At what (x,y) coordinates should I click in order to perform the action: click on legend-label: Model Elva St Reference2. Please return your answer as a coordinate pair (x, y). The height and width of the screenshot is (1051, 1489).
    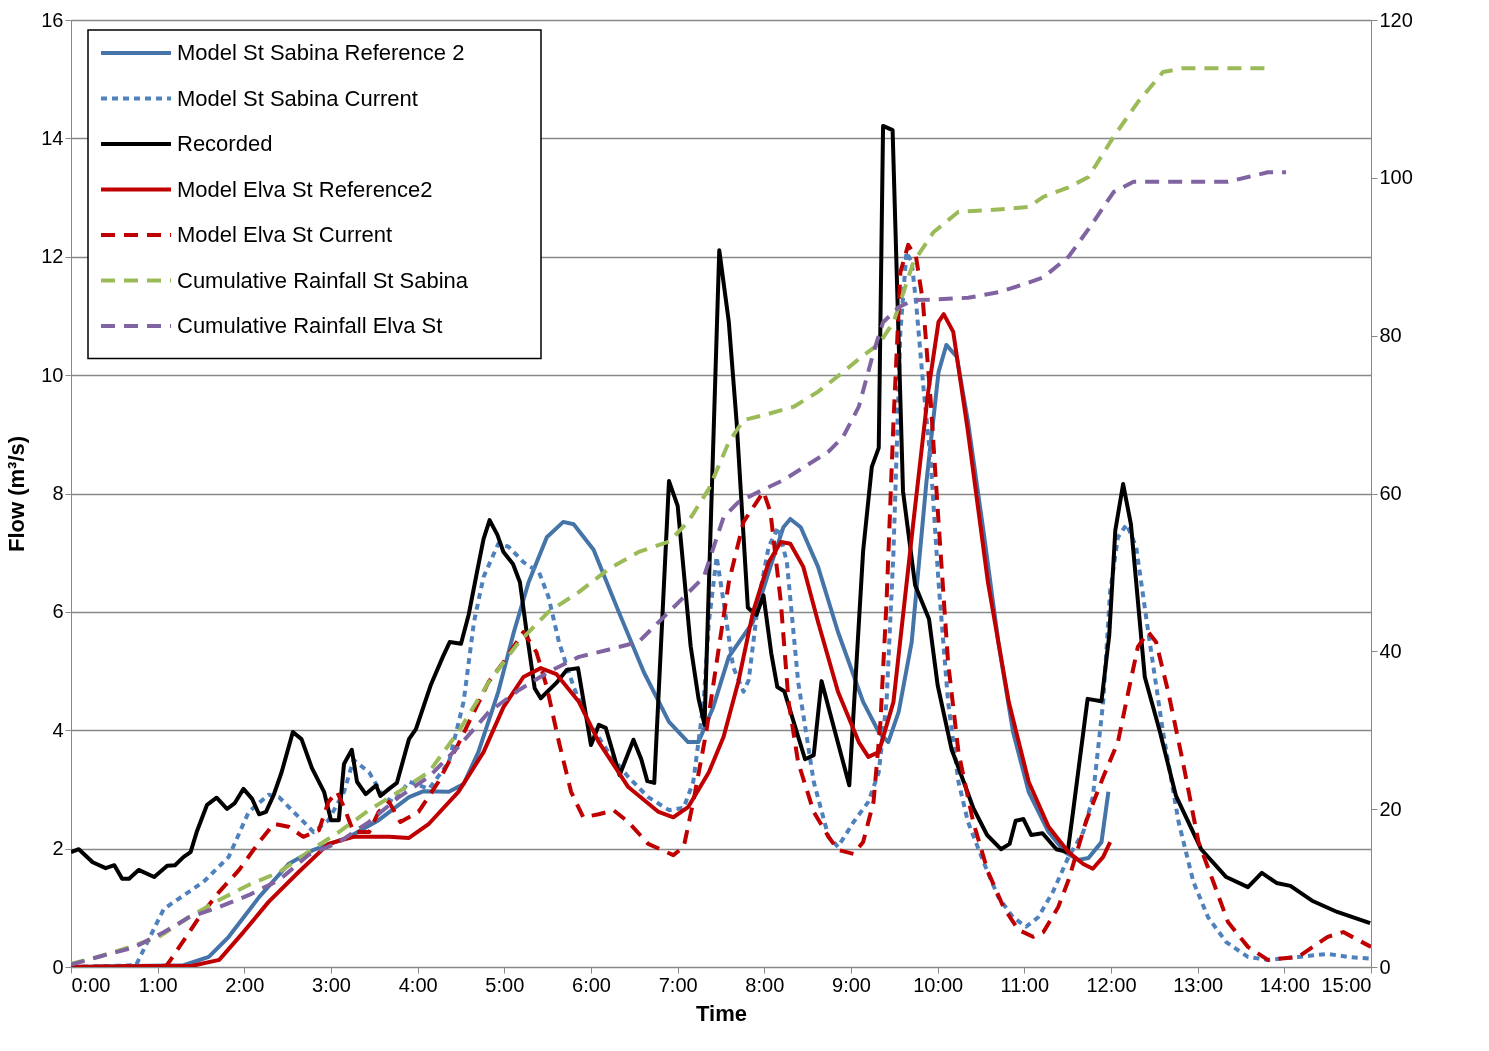
    Looking at the image, I should click on (305, 189).